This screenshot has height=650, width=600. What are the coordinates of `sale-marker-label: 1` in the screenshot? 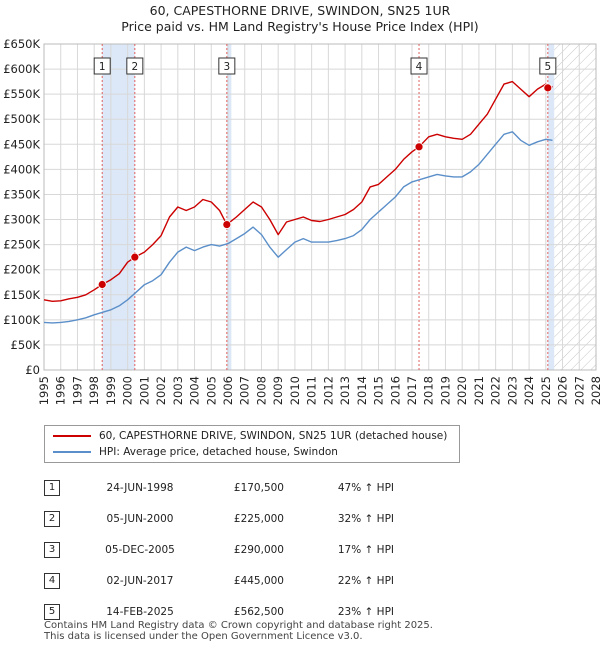 It's located at (102, 67).